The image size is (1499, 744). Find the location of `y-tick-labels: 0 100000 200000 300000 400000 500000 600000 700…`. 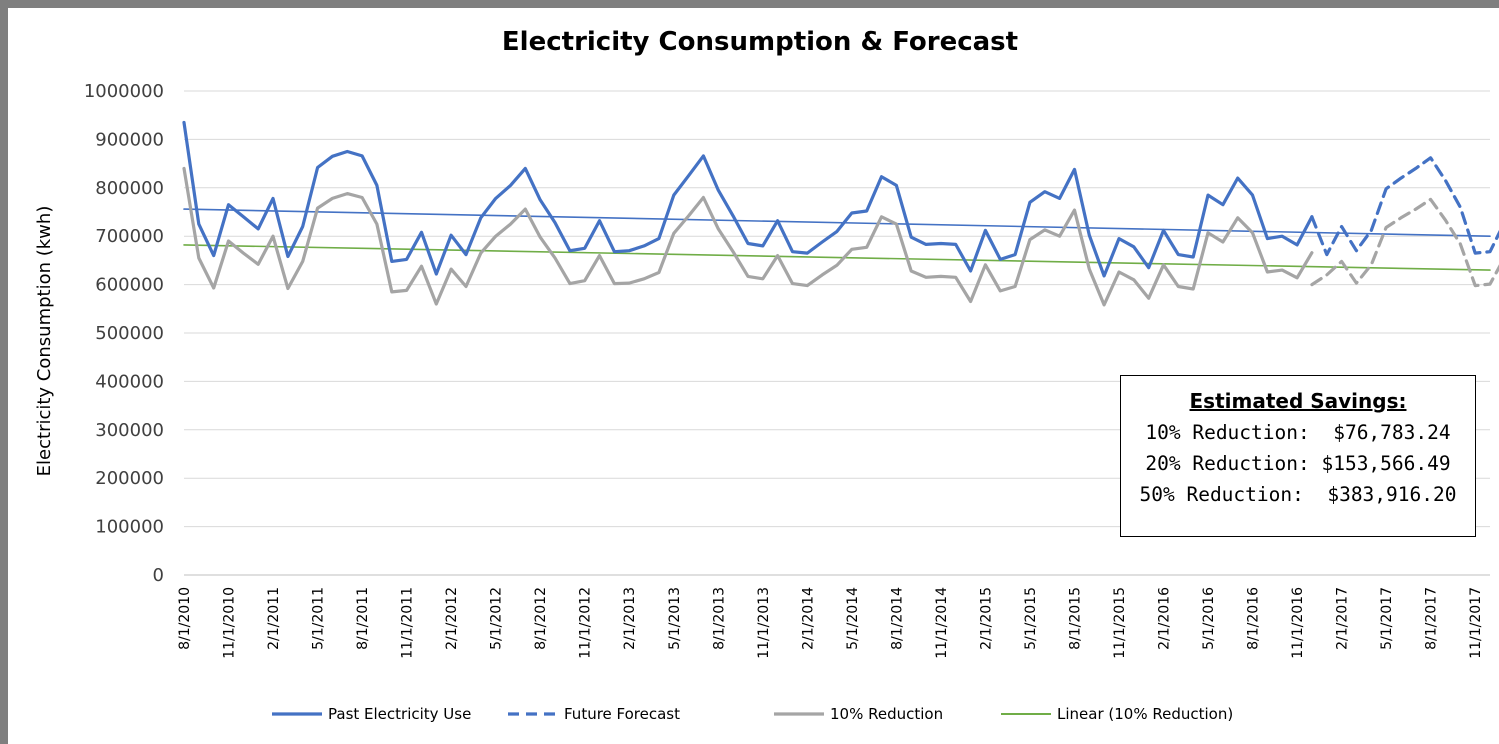

y-tick-labels: 0 100000 200000 300000 400000 500000 600000 700… is located at coordinates (124, 333).